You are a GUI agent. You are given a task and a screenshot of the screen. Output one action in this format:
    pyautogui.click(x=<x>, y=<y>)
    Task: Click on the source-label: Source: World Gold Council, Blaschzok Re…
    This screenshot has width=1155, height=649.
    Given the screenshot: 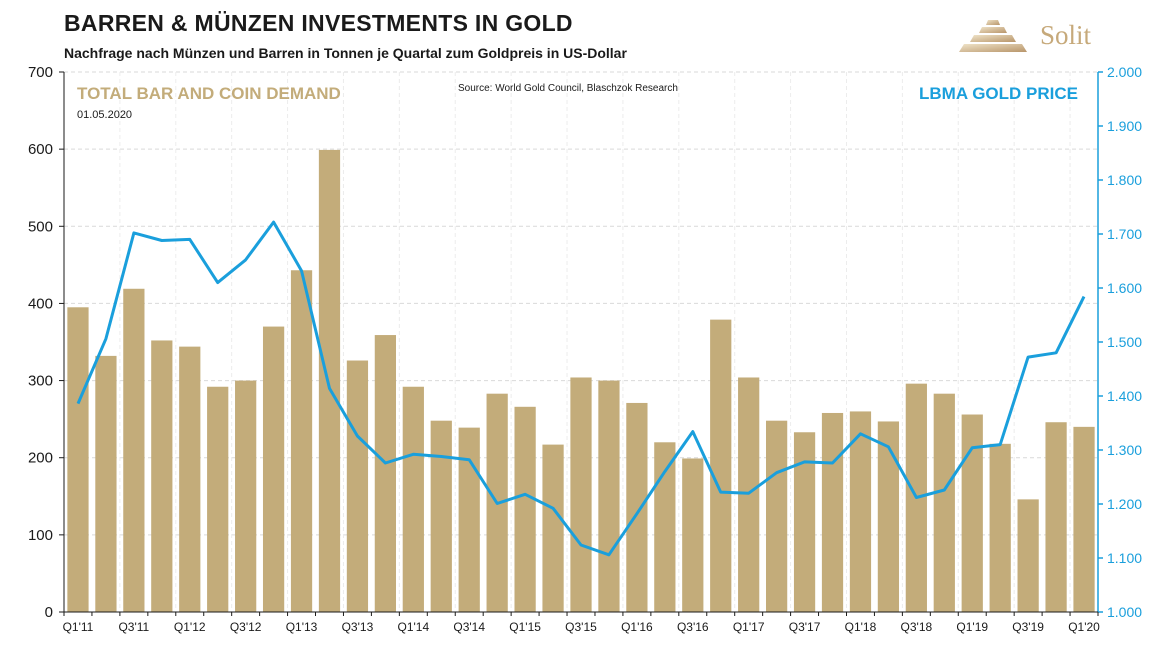 What is the action you would take?
    pyautogui.click(x=568, y=88)
    